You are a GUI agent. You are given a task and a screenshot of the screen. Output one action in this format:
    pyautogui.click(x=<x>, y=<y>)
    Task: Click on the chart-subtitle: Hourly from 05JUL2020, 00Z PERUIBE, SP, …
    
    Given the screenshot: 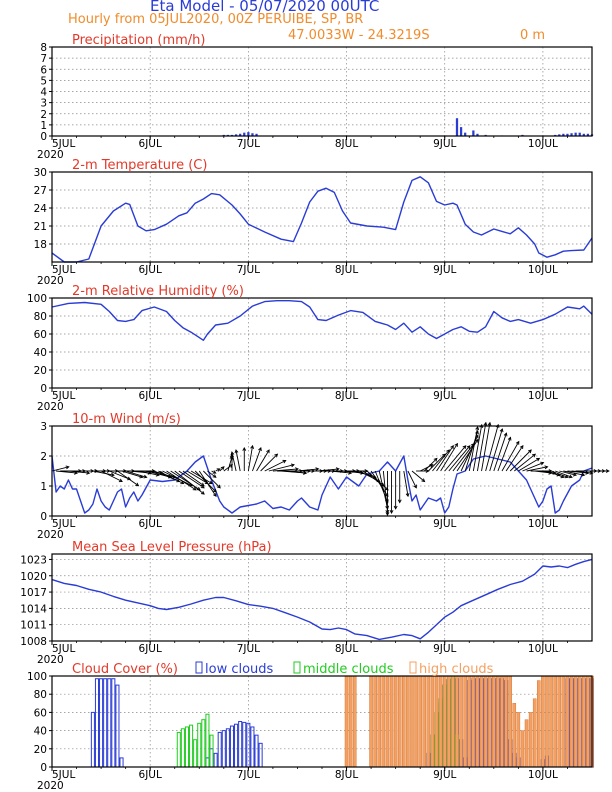 What is the action you would take?
    pyautogui.click(x=216, y=19)
    